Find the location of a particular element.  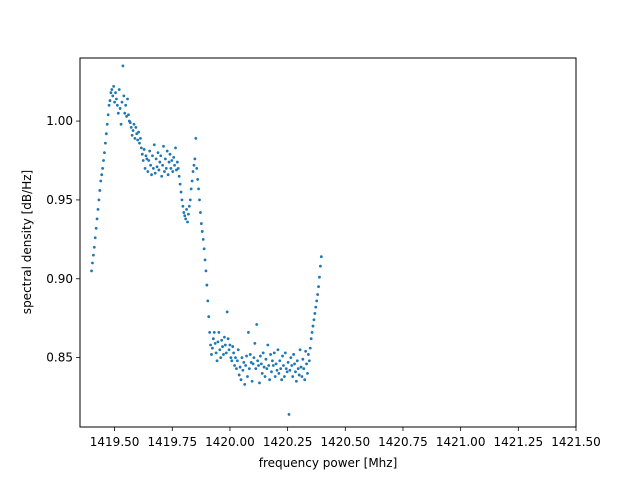

x-axis-label: frequency power [Mhz] is located at coordinates (328, 463).